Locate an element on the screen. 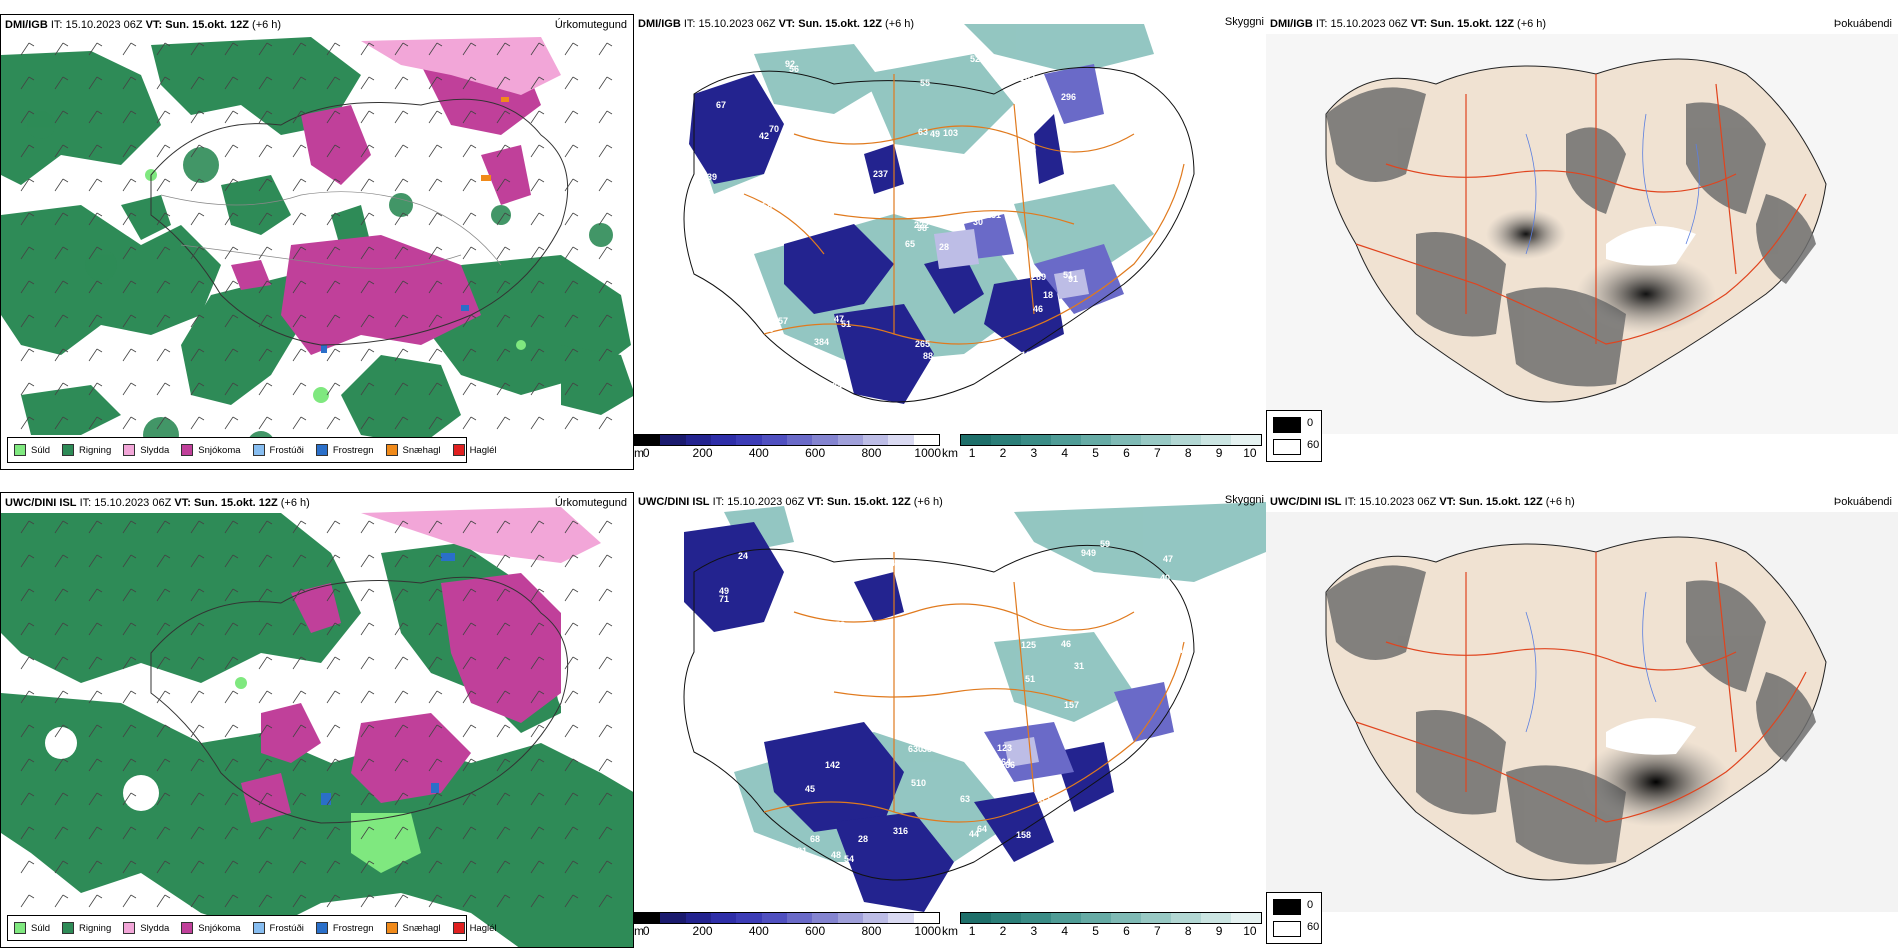  cloudbase-color-step is located at coordinates (698, 440).